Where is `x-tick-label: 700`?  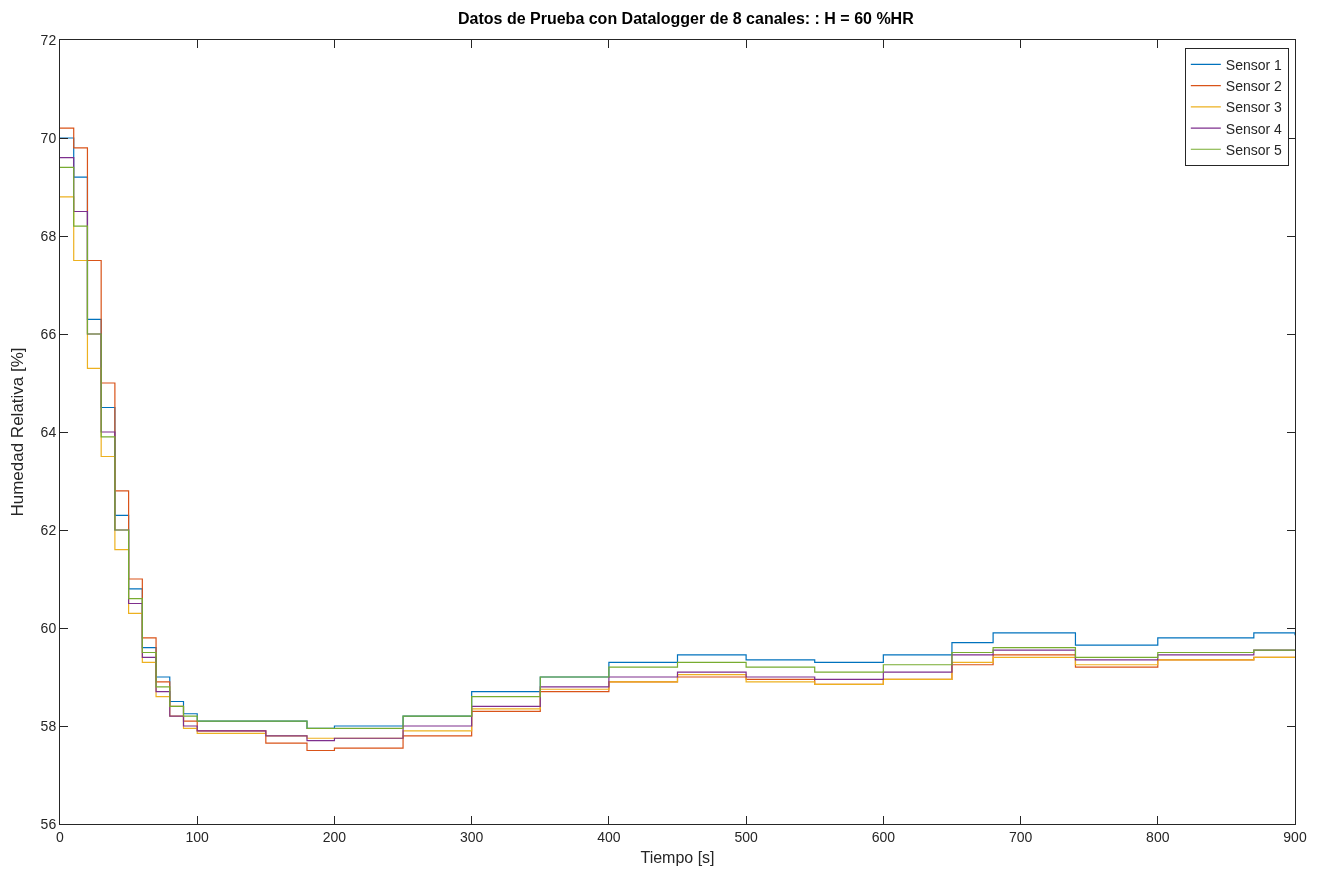
x-tick-label: 700 is located at coordinates (1020, 836).